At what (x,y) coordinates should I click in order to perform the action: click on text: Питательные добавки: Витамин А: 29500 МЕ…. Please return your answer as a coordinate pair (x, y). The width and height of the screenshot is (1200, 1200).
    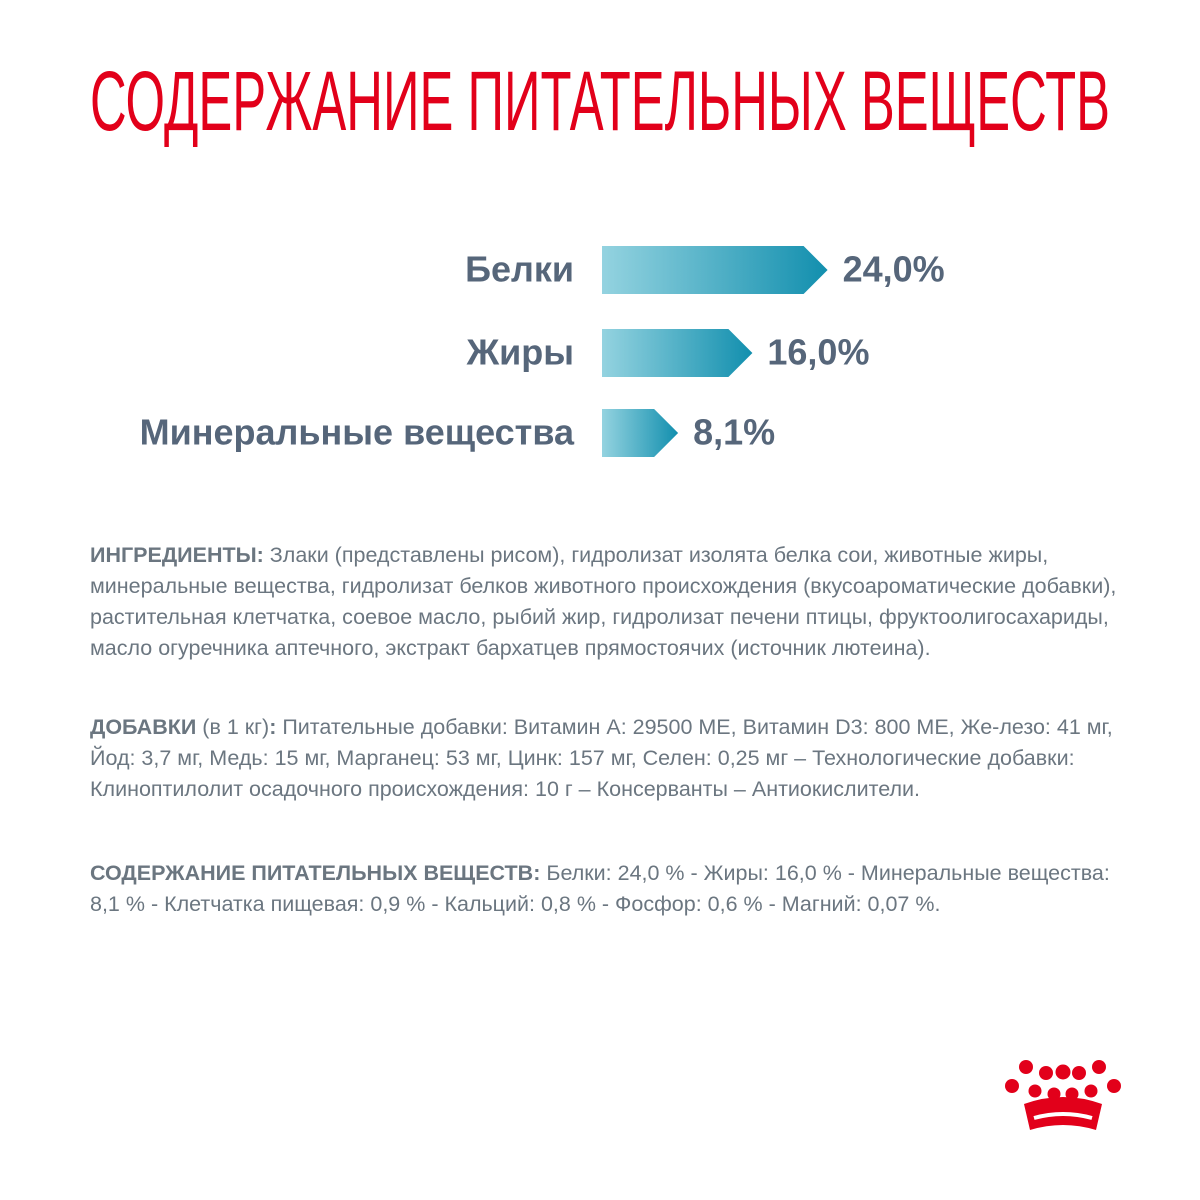
    Looking at the image, I should click on (601, 758).